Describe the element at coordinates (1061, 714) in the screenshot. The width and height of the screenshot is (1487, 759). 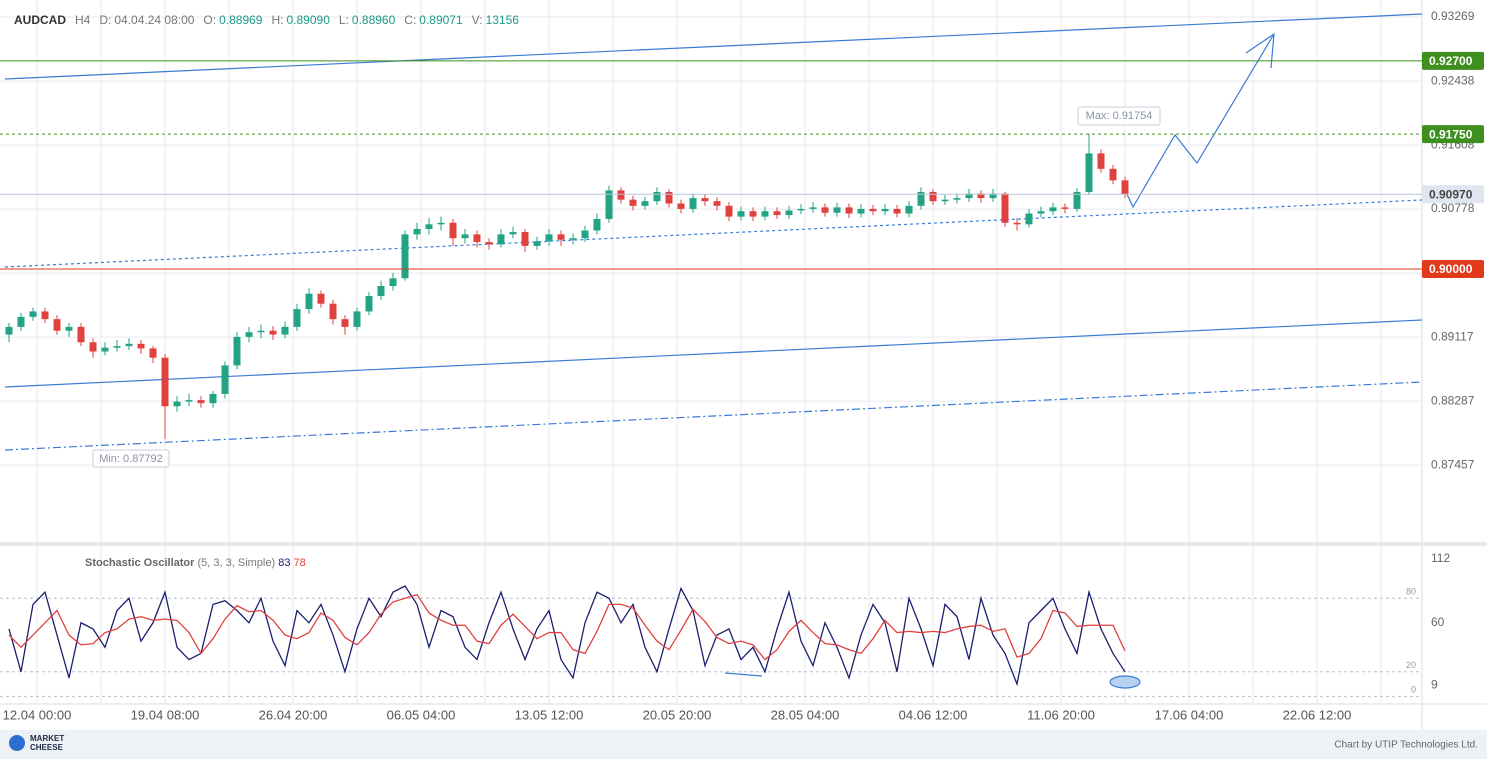
I see `x-tick-label: 11.06 20:00` at that location.